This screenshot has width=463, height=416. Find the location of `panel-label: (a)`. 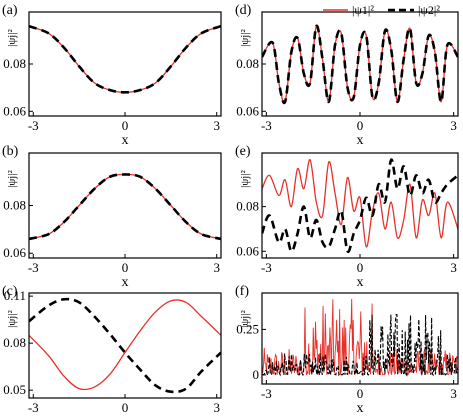

panel-label: (a) is located at coordinates (10, 10).